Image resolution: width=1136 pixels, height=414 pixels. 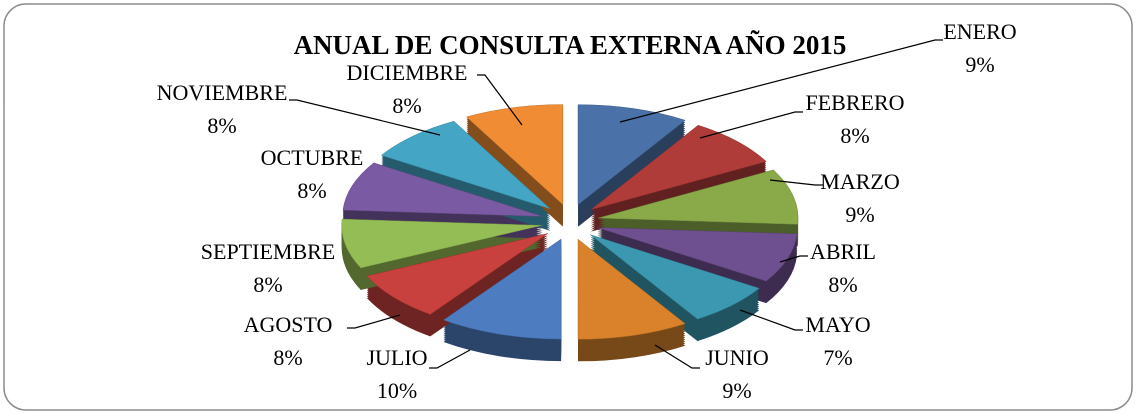 What do you see at coordinates (288, 324) in the screenshot?
I see `slice-label: AGOSTO` at bounding box center [288, 324].